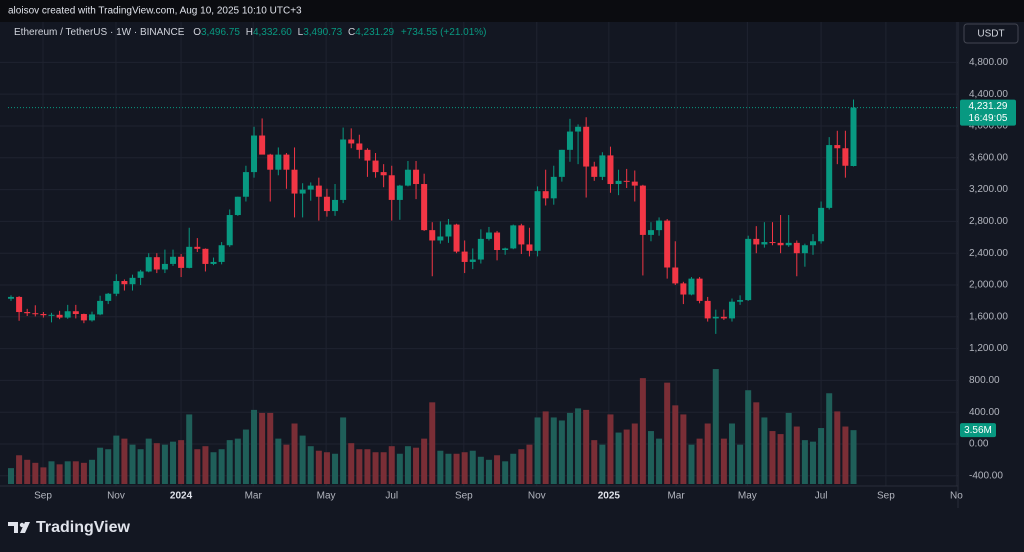 Image resolution: width=1024 pixels, height=552 pixels. Describe the element at coordinates (986, 475) in the screenshot. I see `y-tick-label: -400.00` at that location.